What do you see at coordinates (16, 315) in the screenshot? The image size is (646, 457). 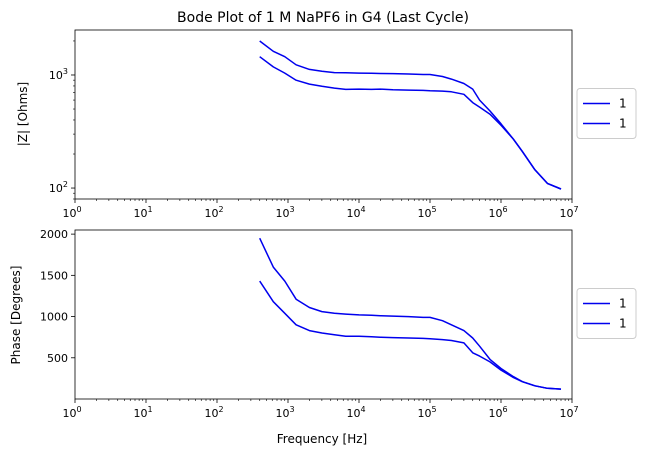 I see `phase-y-axis-label: Phase [Degrees]` at bounding box center [16, 315].